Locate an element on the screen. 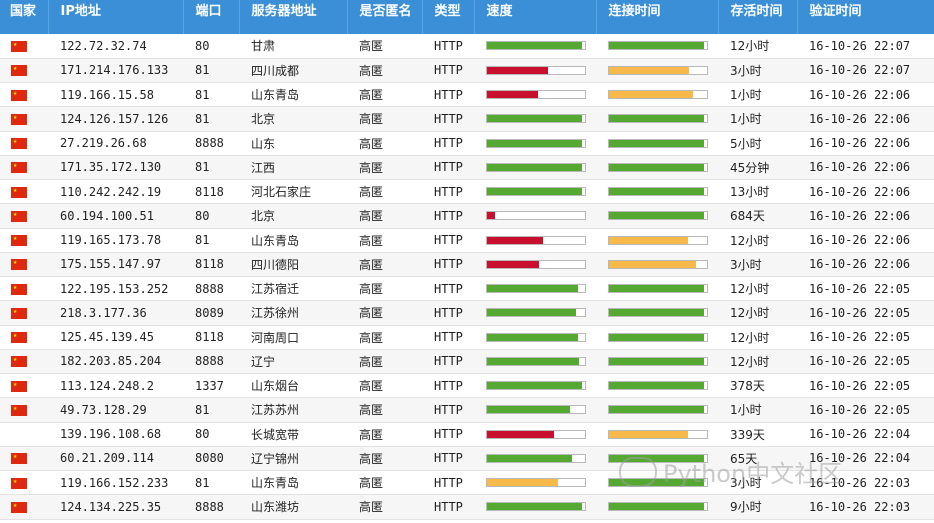 The height and width of the screenshot is (523, 934). port-cell: 81 is located at coordinates (211, 240).